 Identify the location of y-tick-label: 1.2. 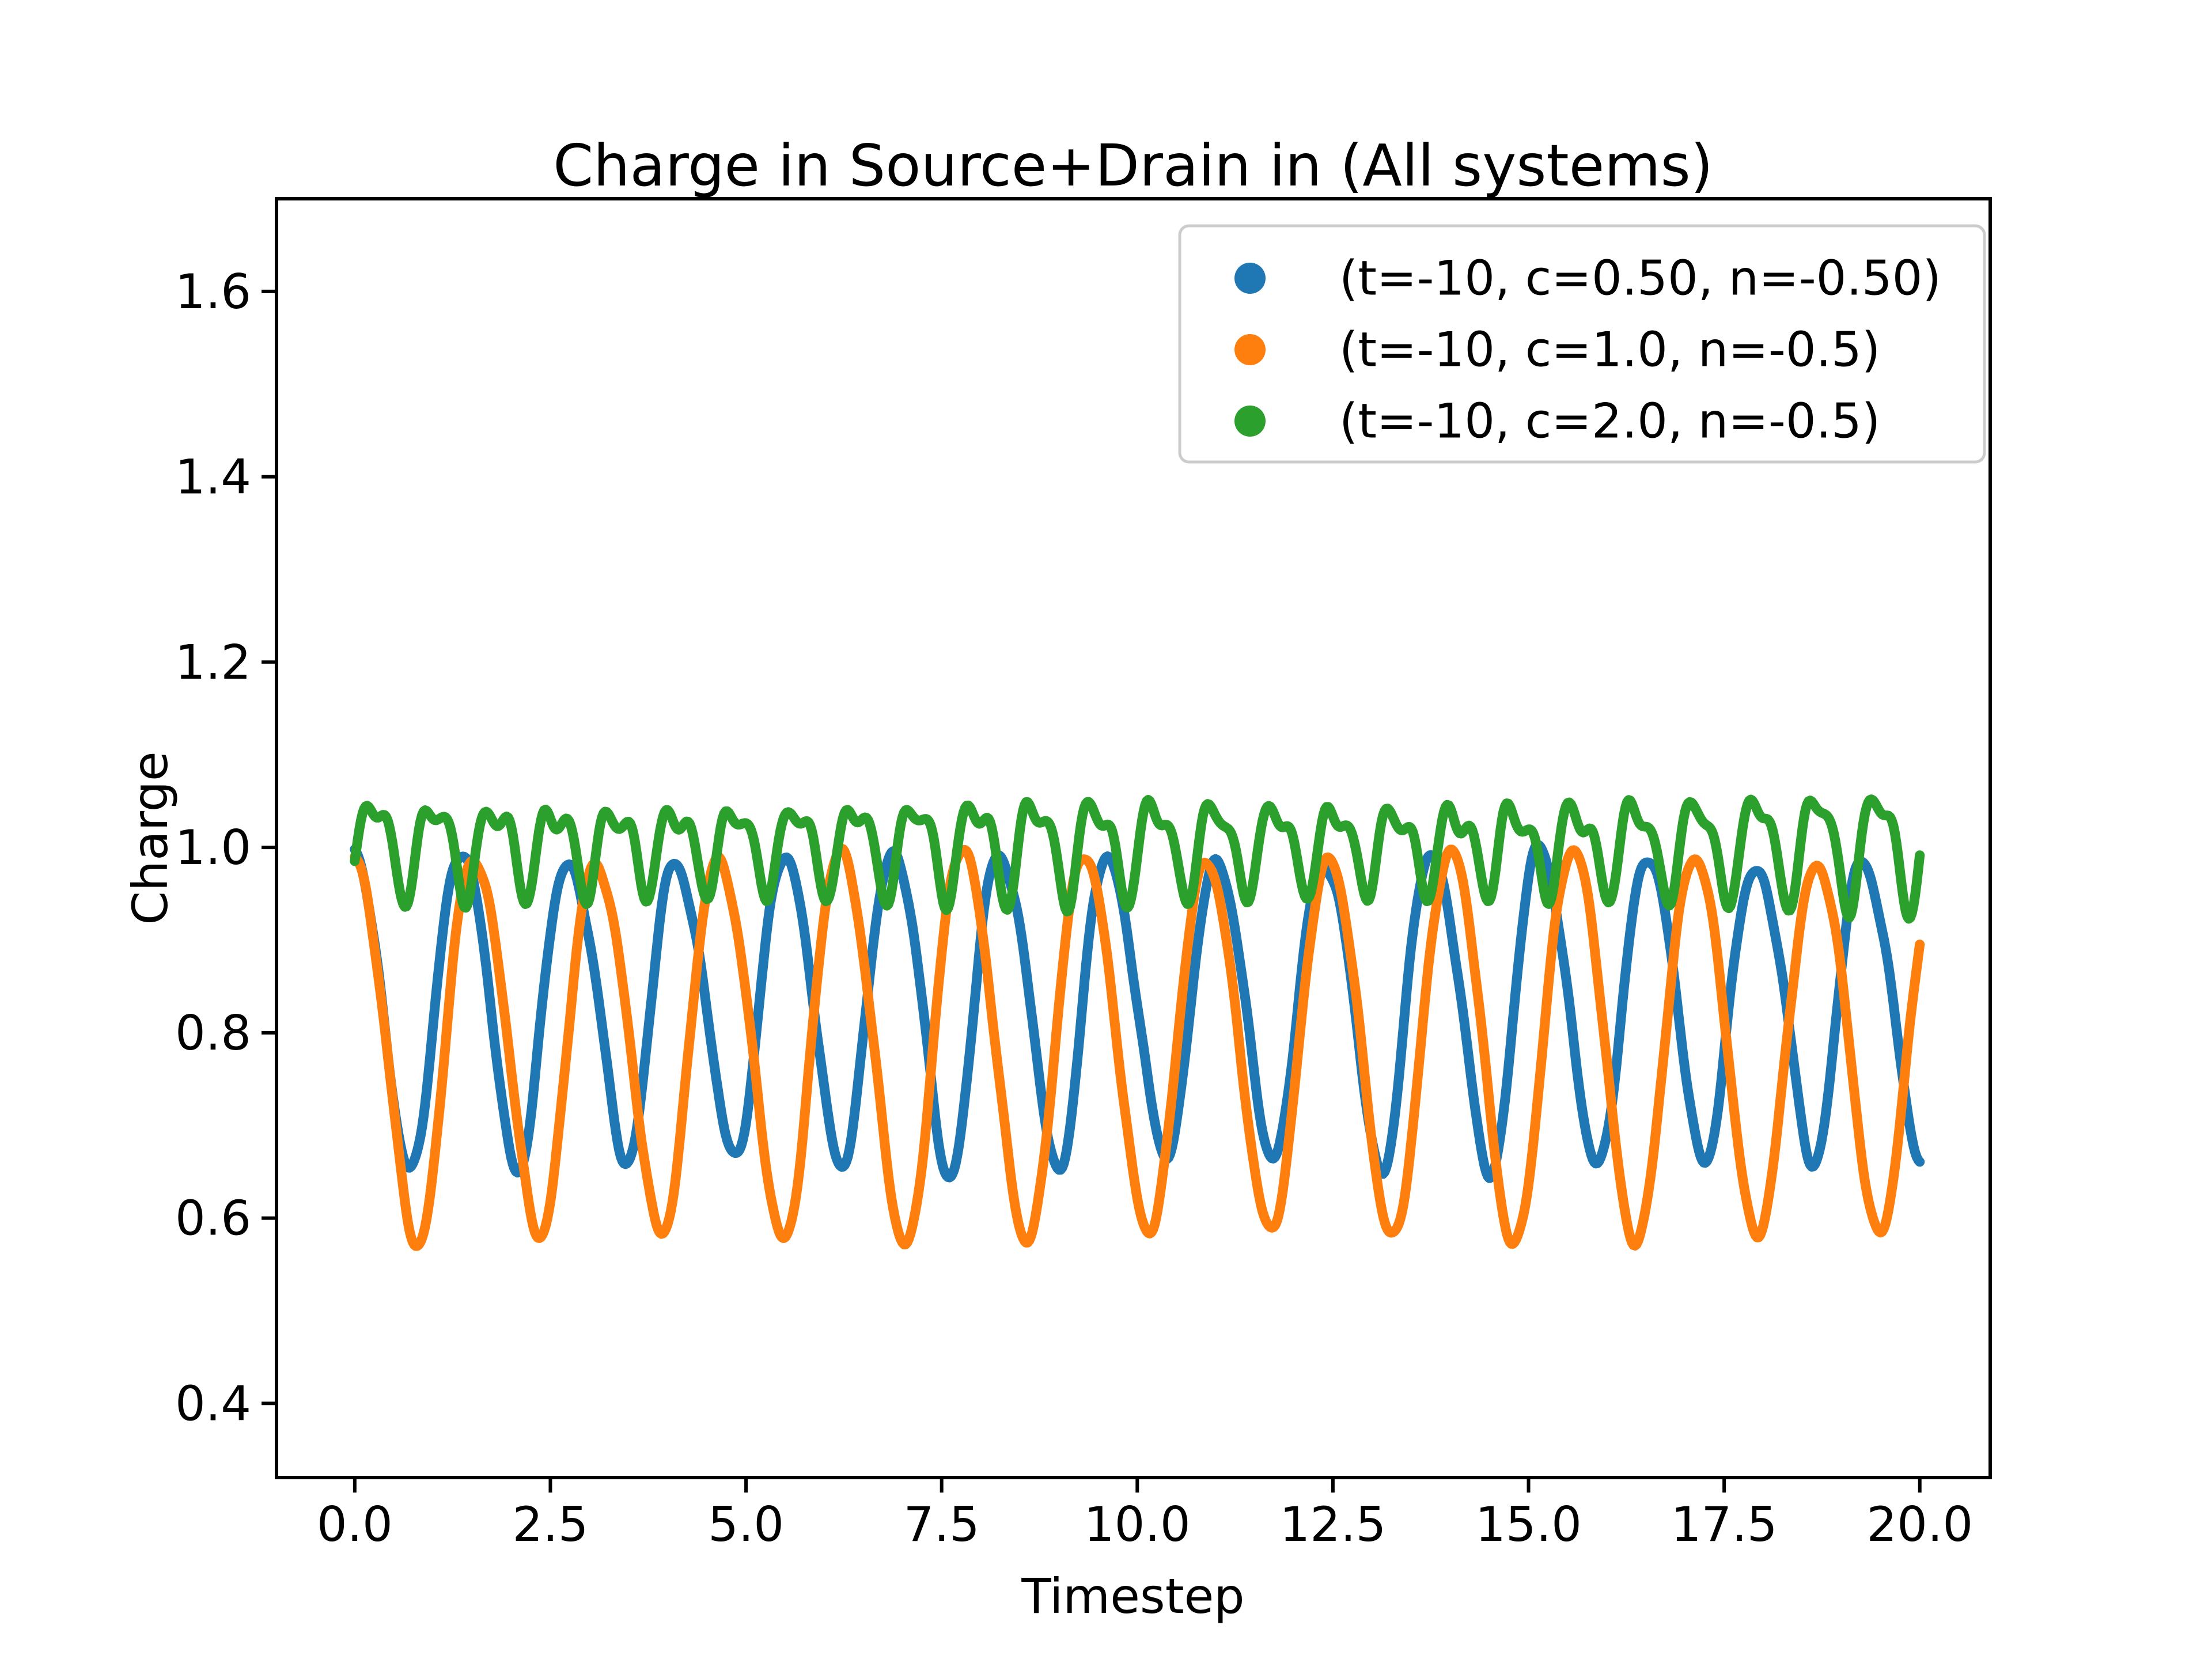
(213, 662).